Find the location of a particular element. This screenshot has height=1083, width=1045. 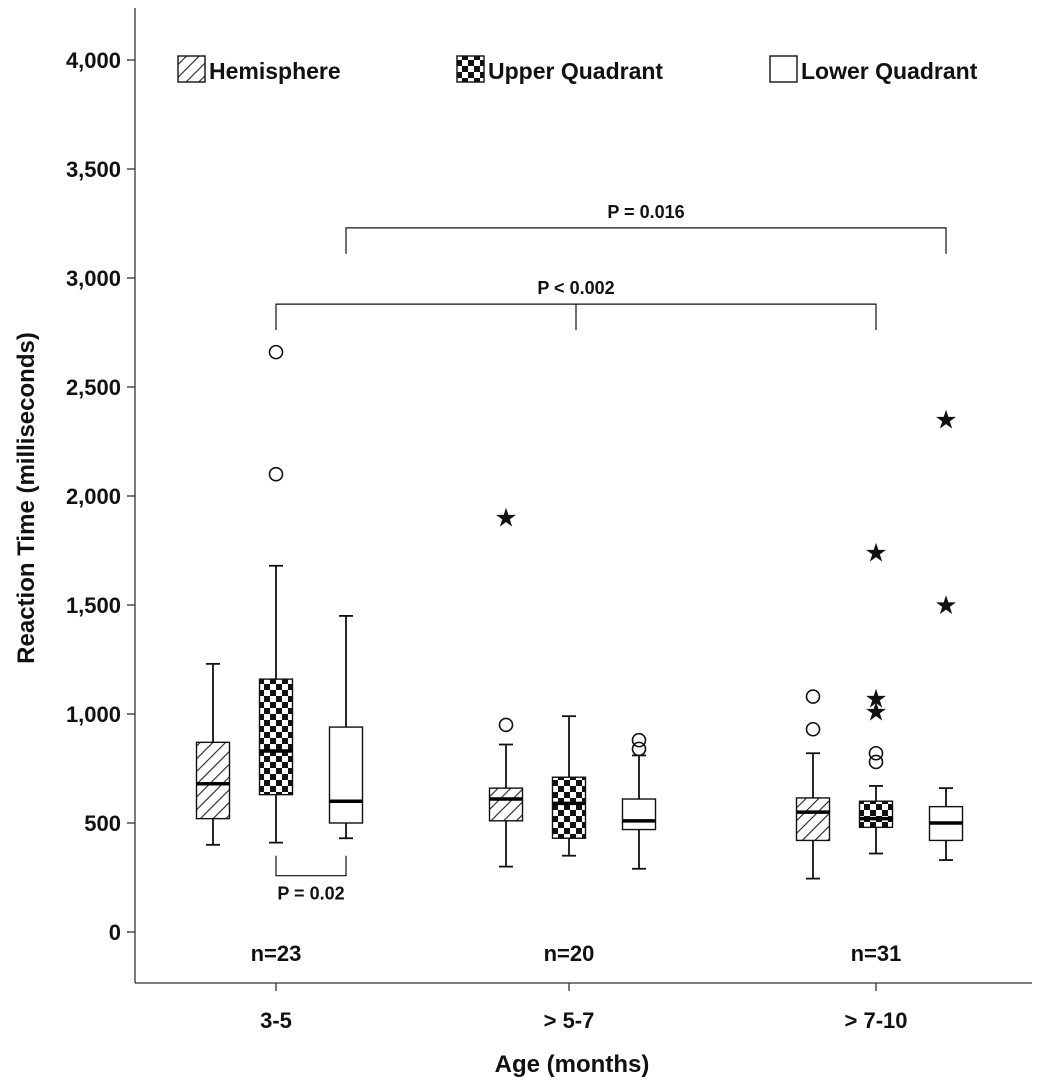

legend-item: Hemisphere is located at coordinates (259, 69).